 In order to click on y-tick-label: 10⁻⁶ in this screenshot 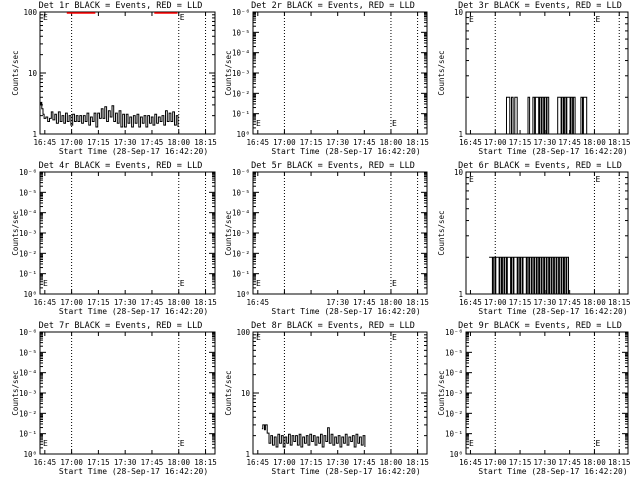, I will do `click(28, 172)`.